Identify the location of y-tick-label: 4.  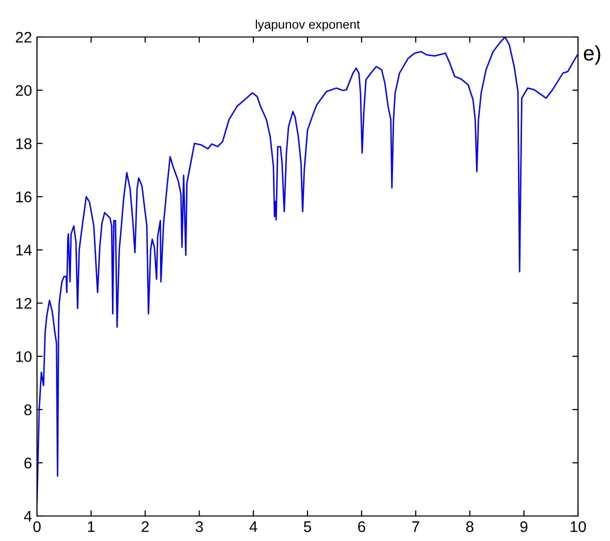
(28, 516).